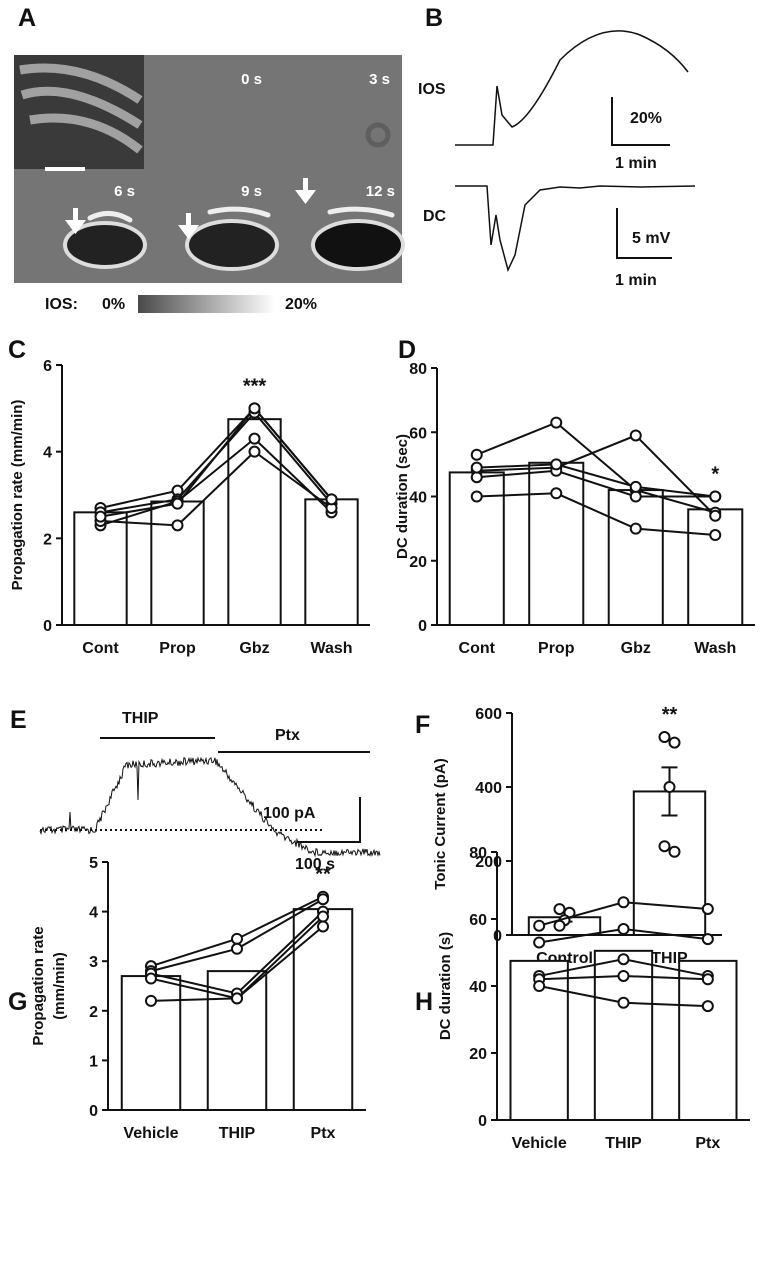 The image size is (768, 1264). Describe the element at coordinates (61, 304) in the screenshot. I see `scale-label: IOS:` at that location.